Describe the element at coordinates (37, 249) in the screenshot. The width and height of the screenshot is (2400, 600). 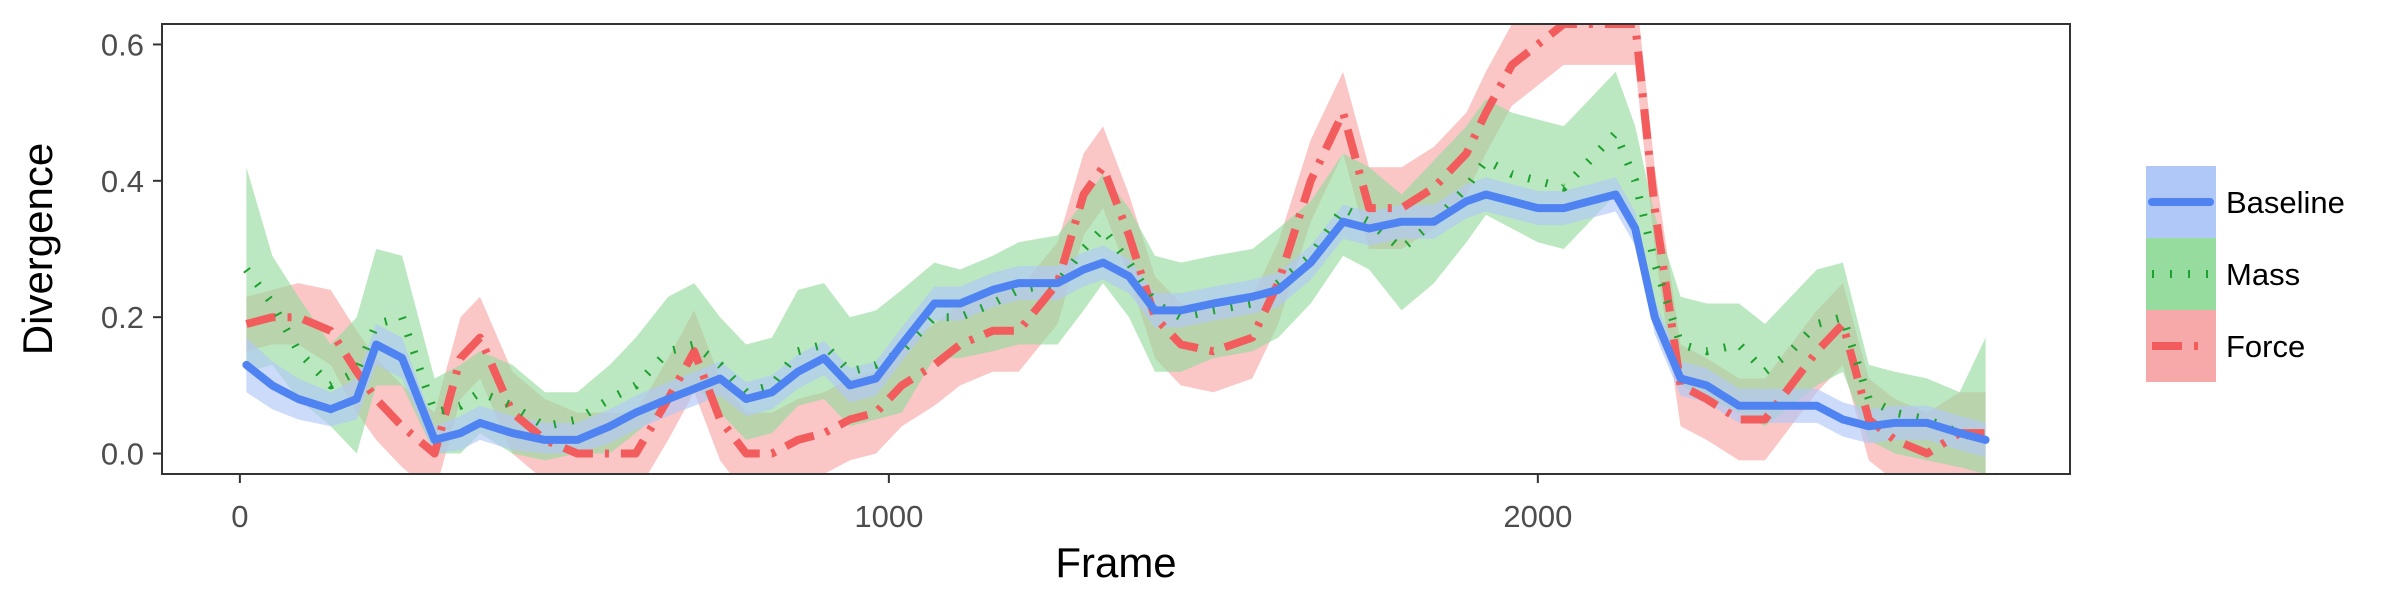
I see `y-axis-title: Divergence` at that location.